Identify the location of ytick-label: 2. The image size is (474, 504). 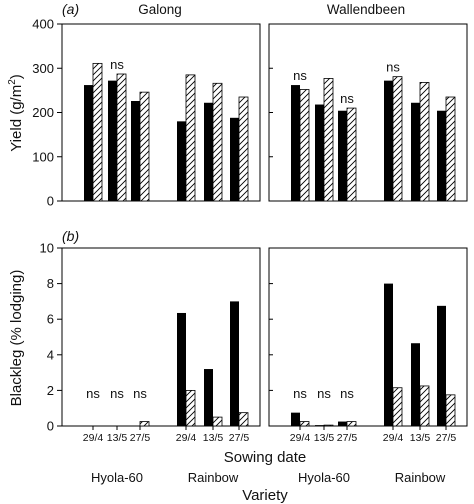
(50, 390).